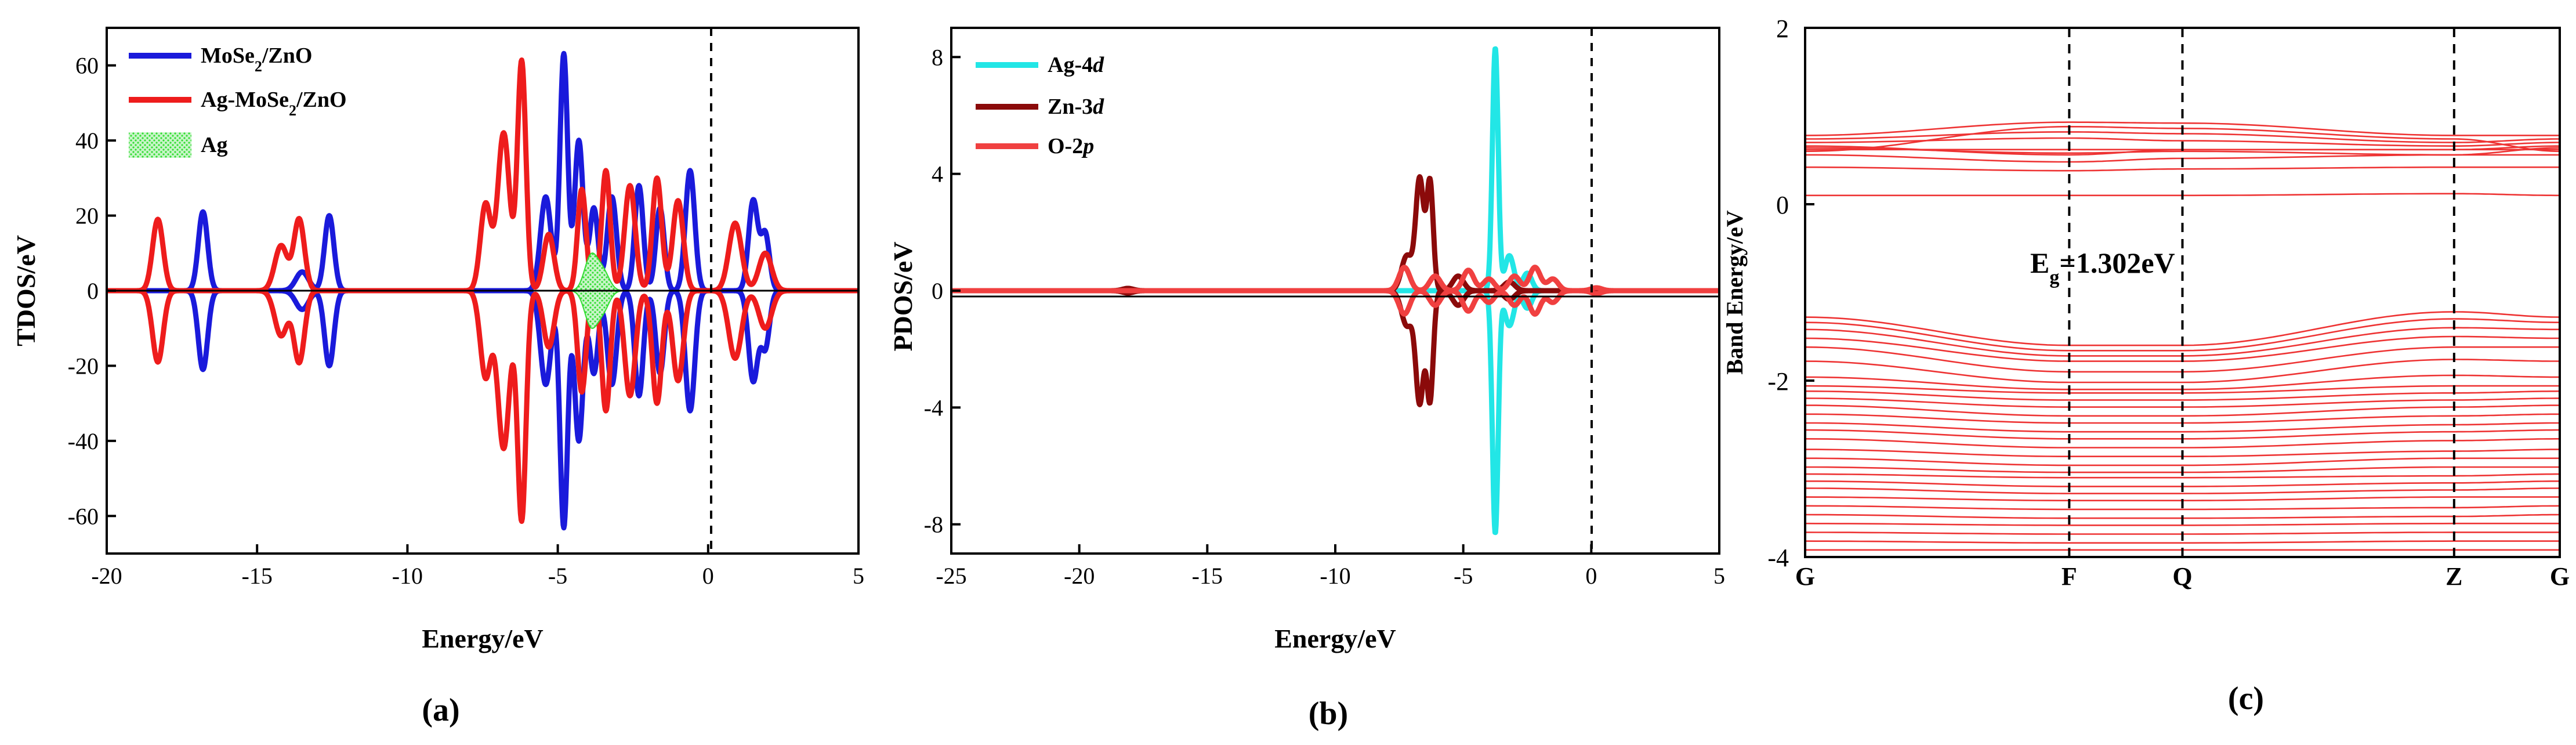  Describe the element at coordinates (214, 145) in the screenshot. I see `legend-label-ag: Ag` at that location.